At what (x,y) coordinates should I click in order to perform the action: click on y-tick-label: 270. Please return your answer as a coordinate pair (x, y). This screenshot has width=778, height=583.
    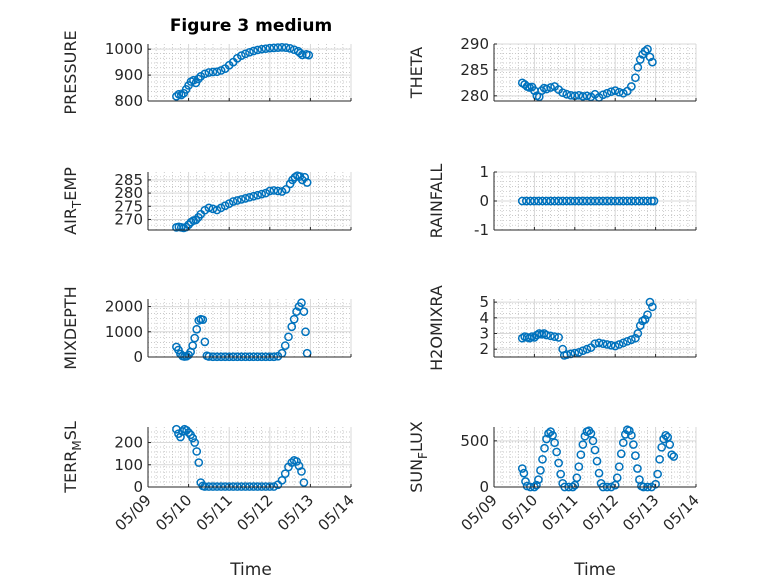
    Looking at the image, I should click on (128, 219).